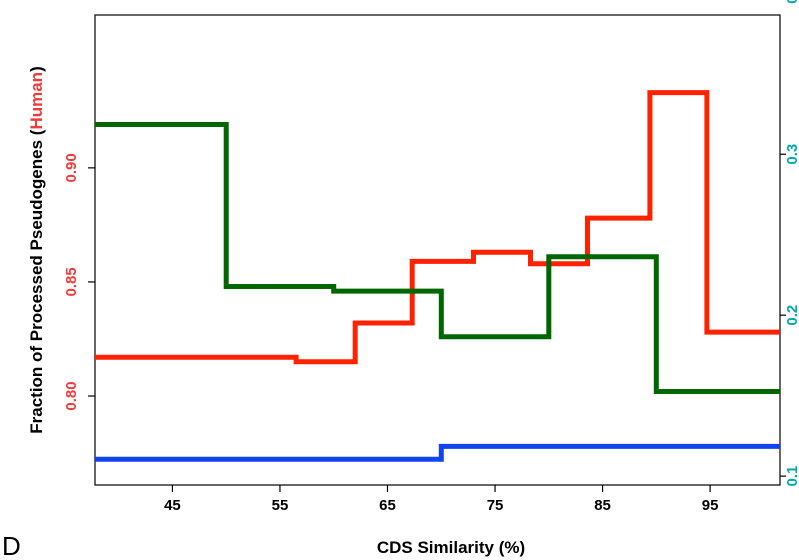  What do you see at coordinates (495, 505) in the screenshot?
I see `x-tick-label: 75` at bounding box center [495, 505].